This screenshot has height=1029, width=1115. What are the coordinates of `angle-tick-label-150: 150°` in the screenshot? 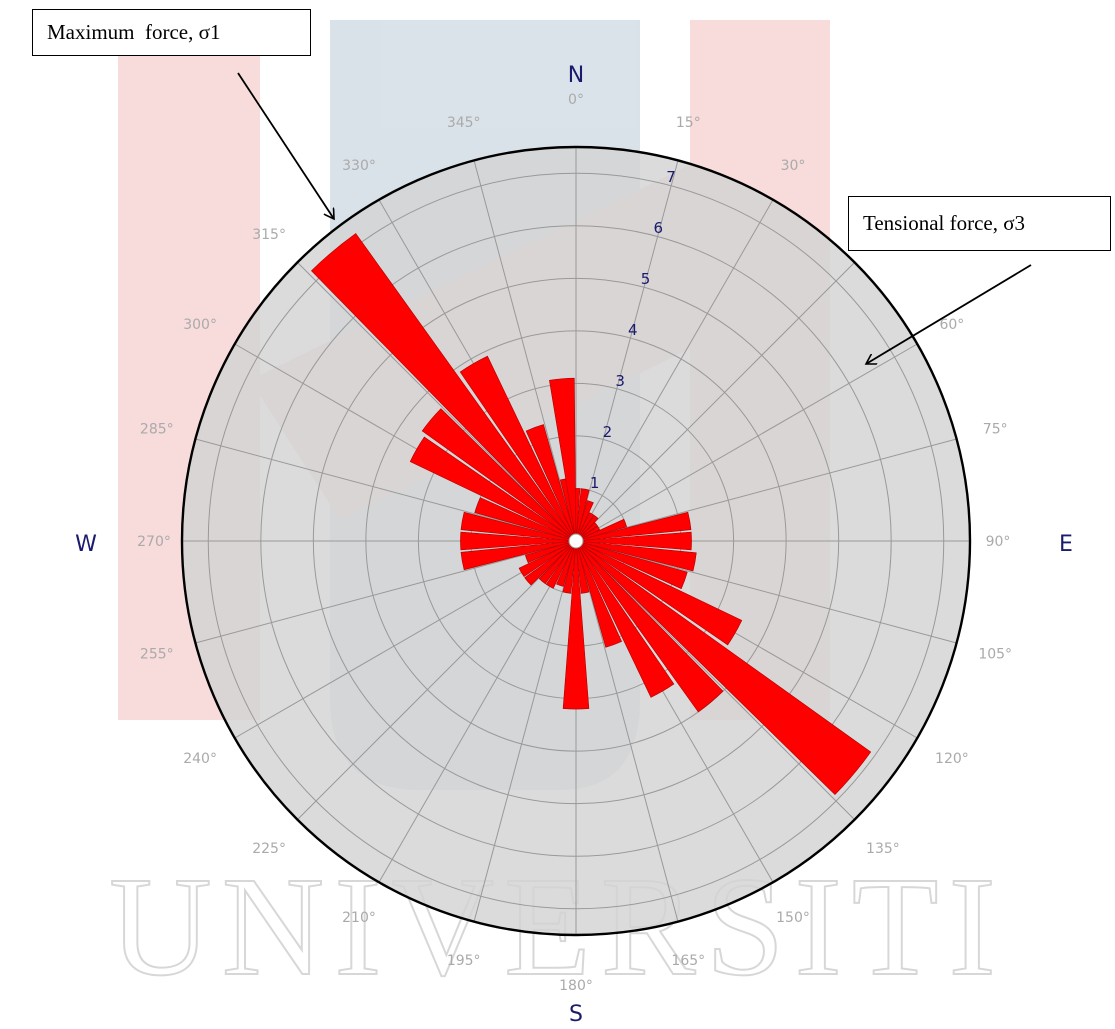 It's located at (793, 918).